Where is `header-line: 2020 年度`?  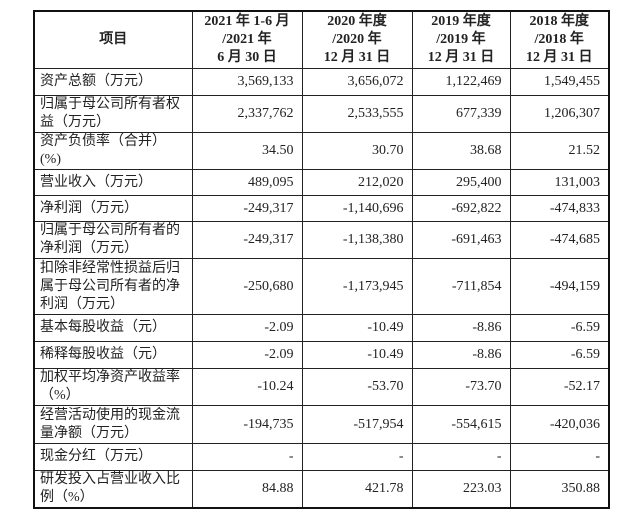 header-line: 2020 年度 is located at coordinates (357, 21).